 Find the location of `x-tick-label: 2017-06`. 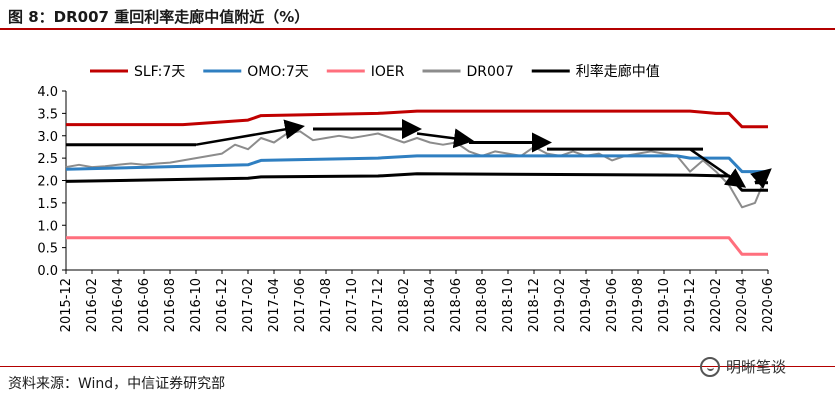

x-tick-label: 2017-06 is located at coordinates (300, 305).